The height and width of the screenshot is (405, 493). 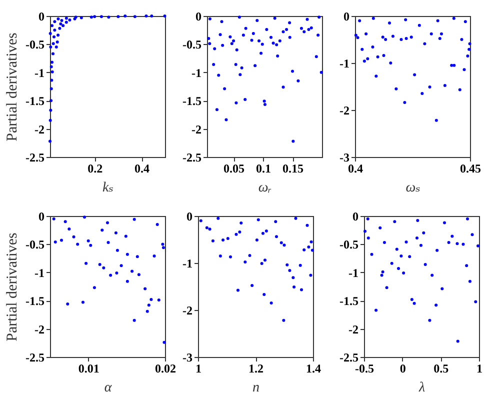 I want to click on y-tick-label: -2.5, so click(x=192, y=157).